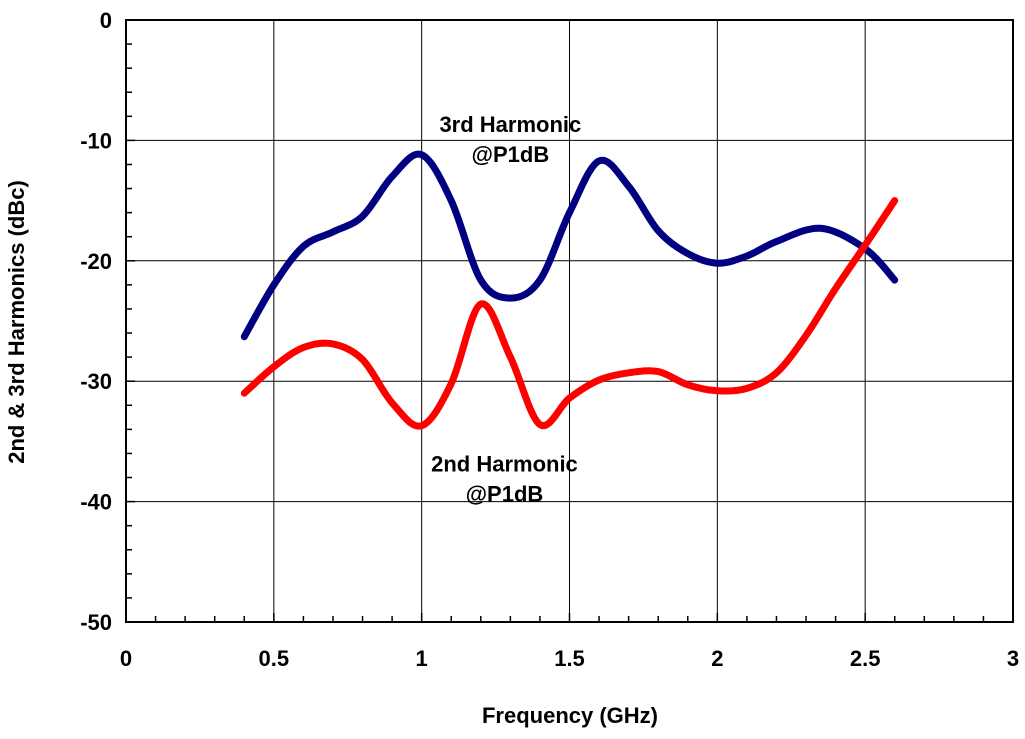 The height and width of the screenshot is (739, 1025). I want to click on x-tick-label: 3, so click(1013, 658).